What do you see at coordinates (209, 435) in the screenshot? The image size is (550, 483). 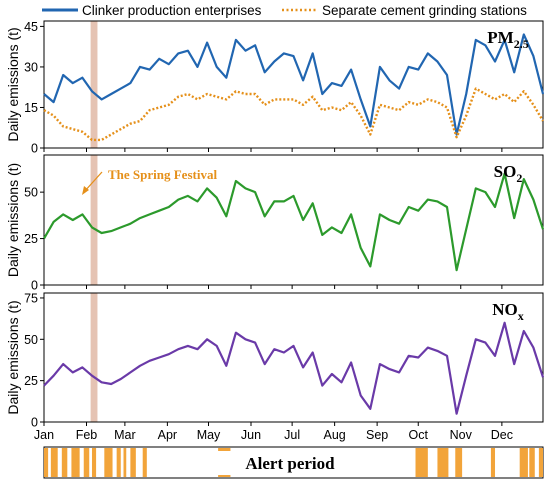 I see `month-label-may: May` at bounding box center [209, 435].